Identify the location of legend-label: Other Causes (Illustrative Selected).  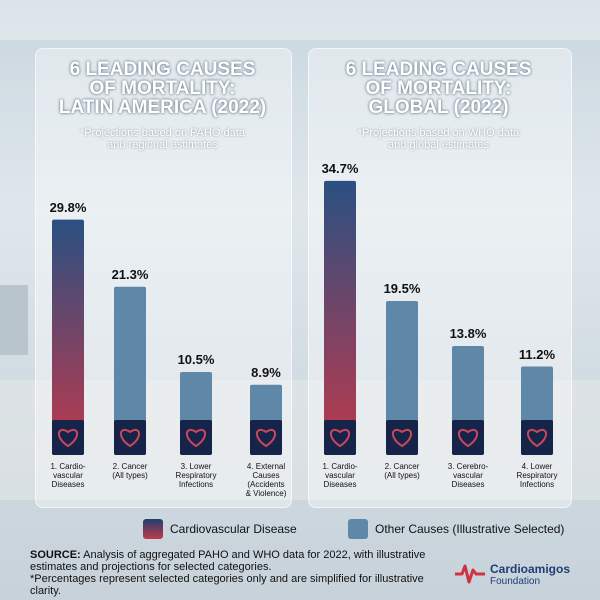
(470, 529).